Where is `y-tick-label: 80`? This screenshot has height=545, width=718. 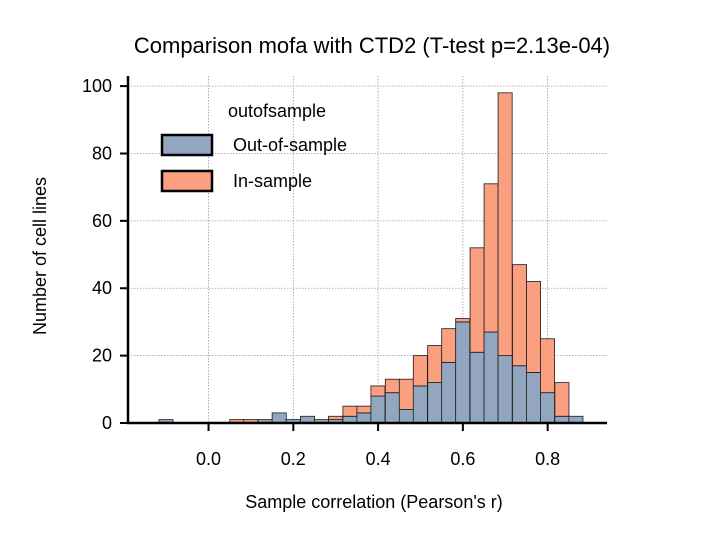 y-tick-label: 80 is located at coordinates (102, 153).